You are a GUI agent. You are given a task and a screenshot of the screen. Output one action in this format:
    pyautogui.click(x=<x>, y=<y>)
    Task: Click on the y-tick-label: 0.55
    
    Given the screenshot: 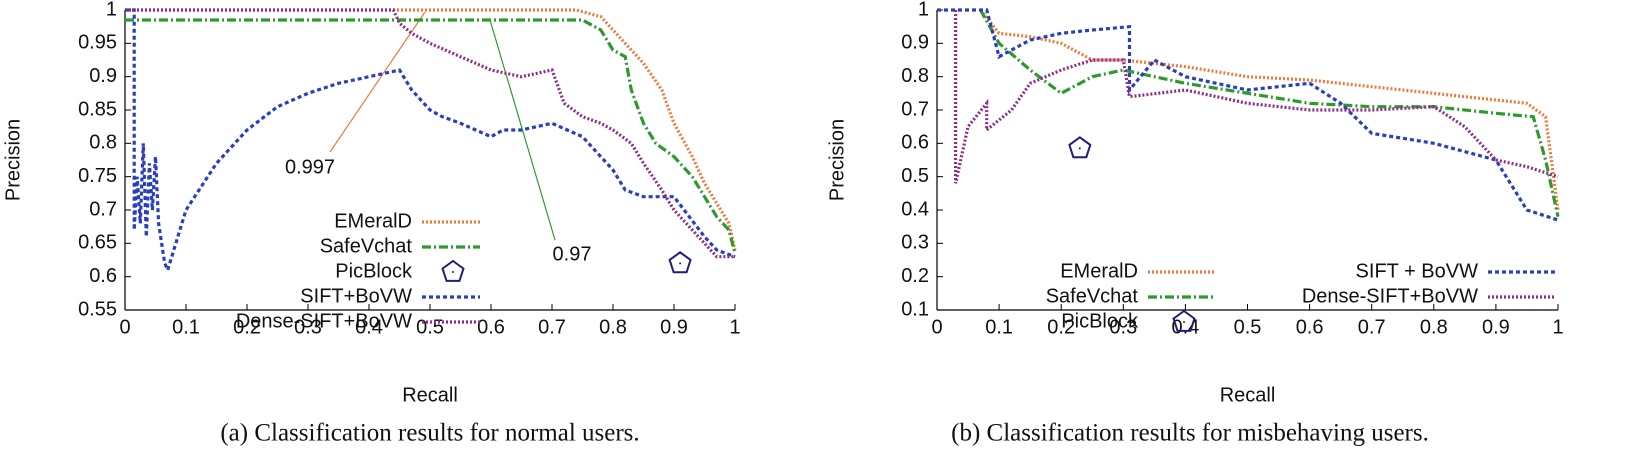 What is the action you would take?
    pyautogui.click(x=97, y=309)
    